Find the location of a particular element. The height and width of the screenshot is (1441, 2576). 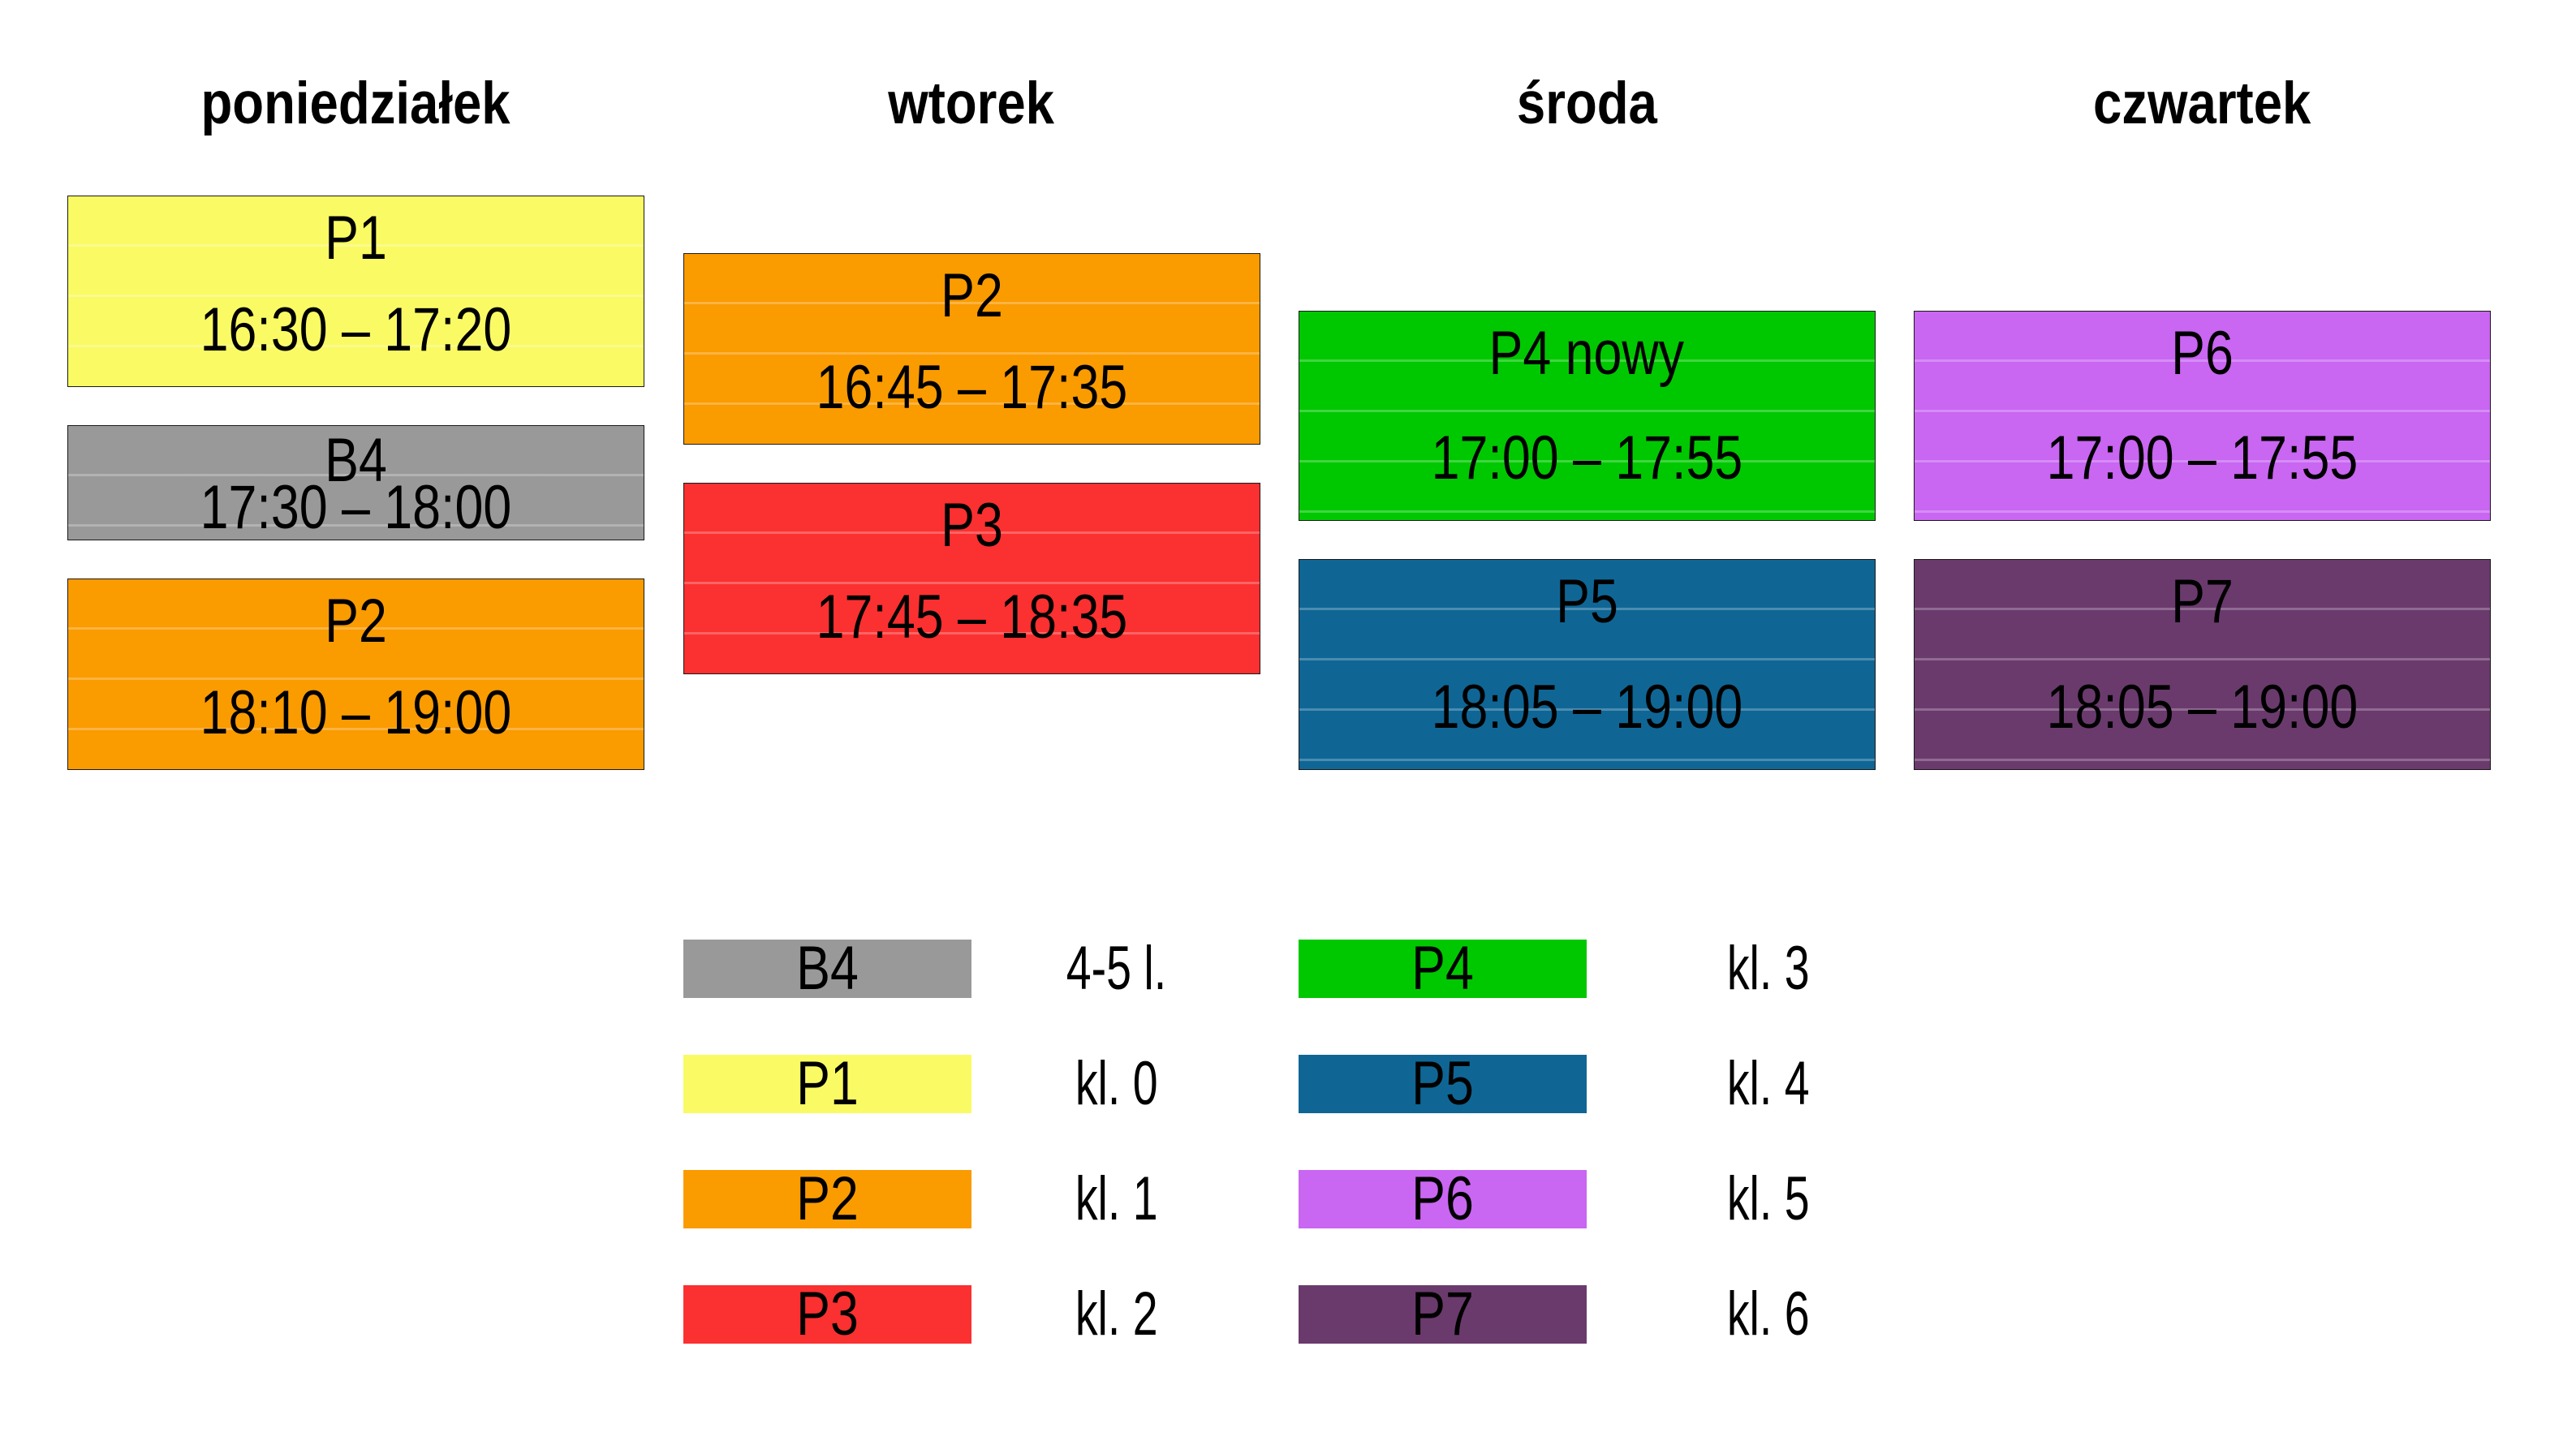

event-block-p6: P6 17:00 – 17:55 is located at coordinates (2202, 416).